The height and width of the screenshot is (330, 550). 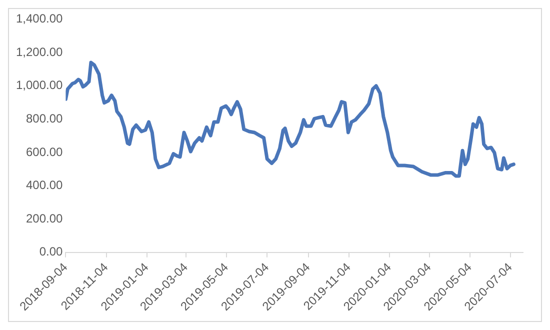 I want to click on y-tick-label: 600.00, so click(x=45, y=151).